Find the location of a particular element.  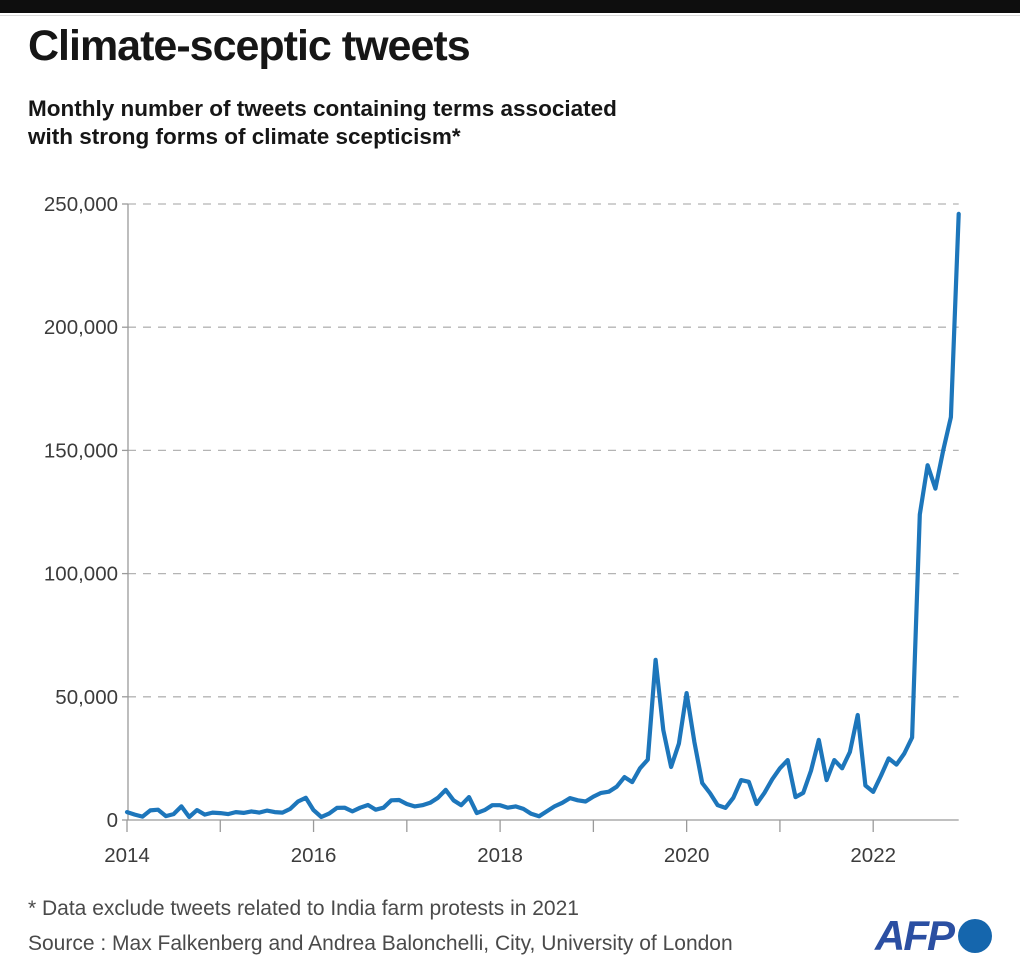

page-title: Climate-sceptic tweets is located at coordinates (249, 46).